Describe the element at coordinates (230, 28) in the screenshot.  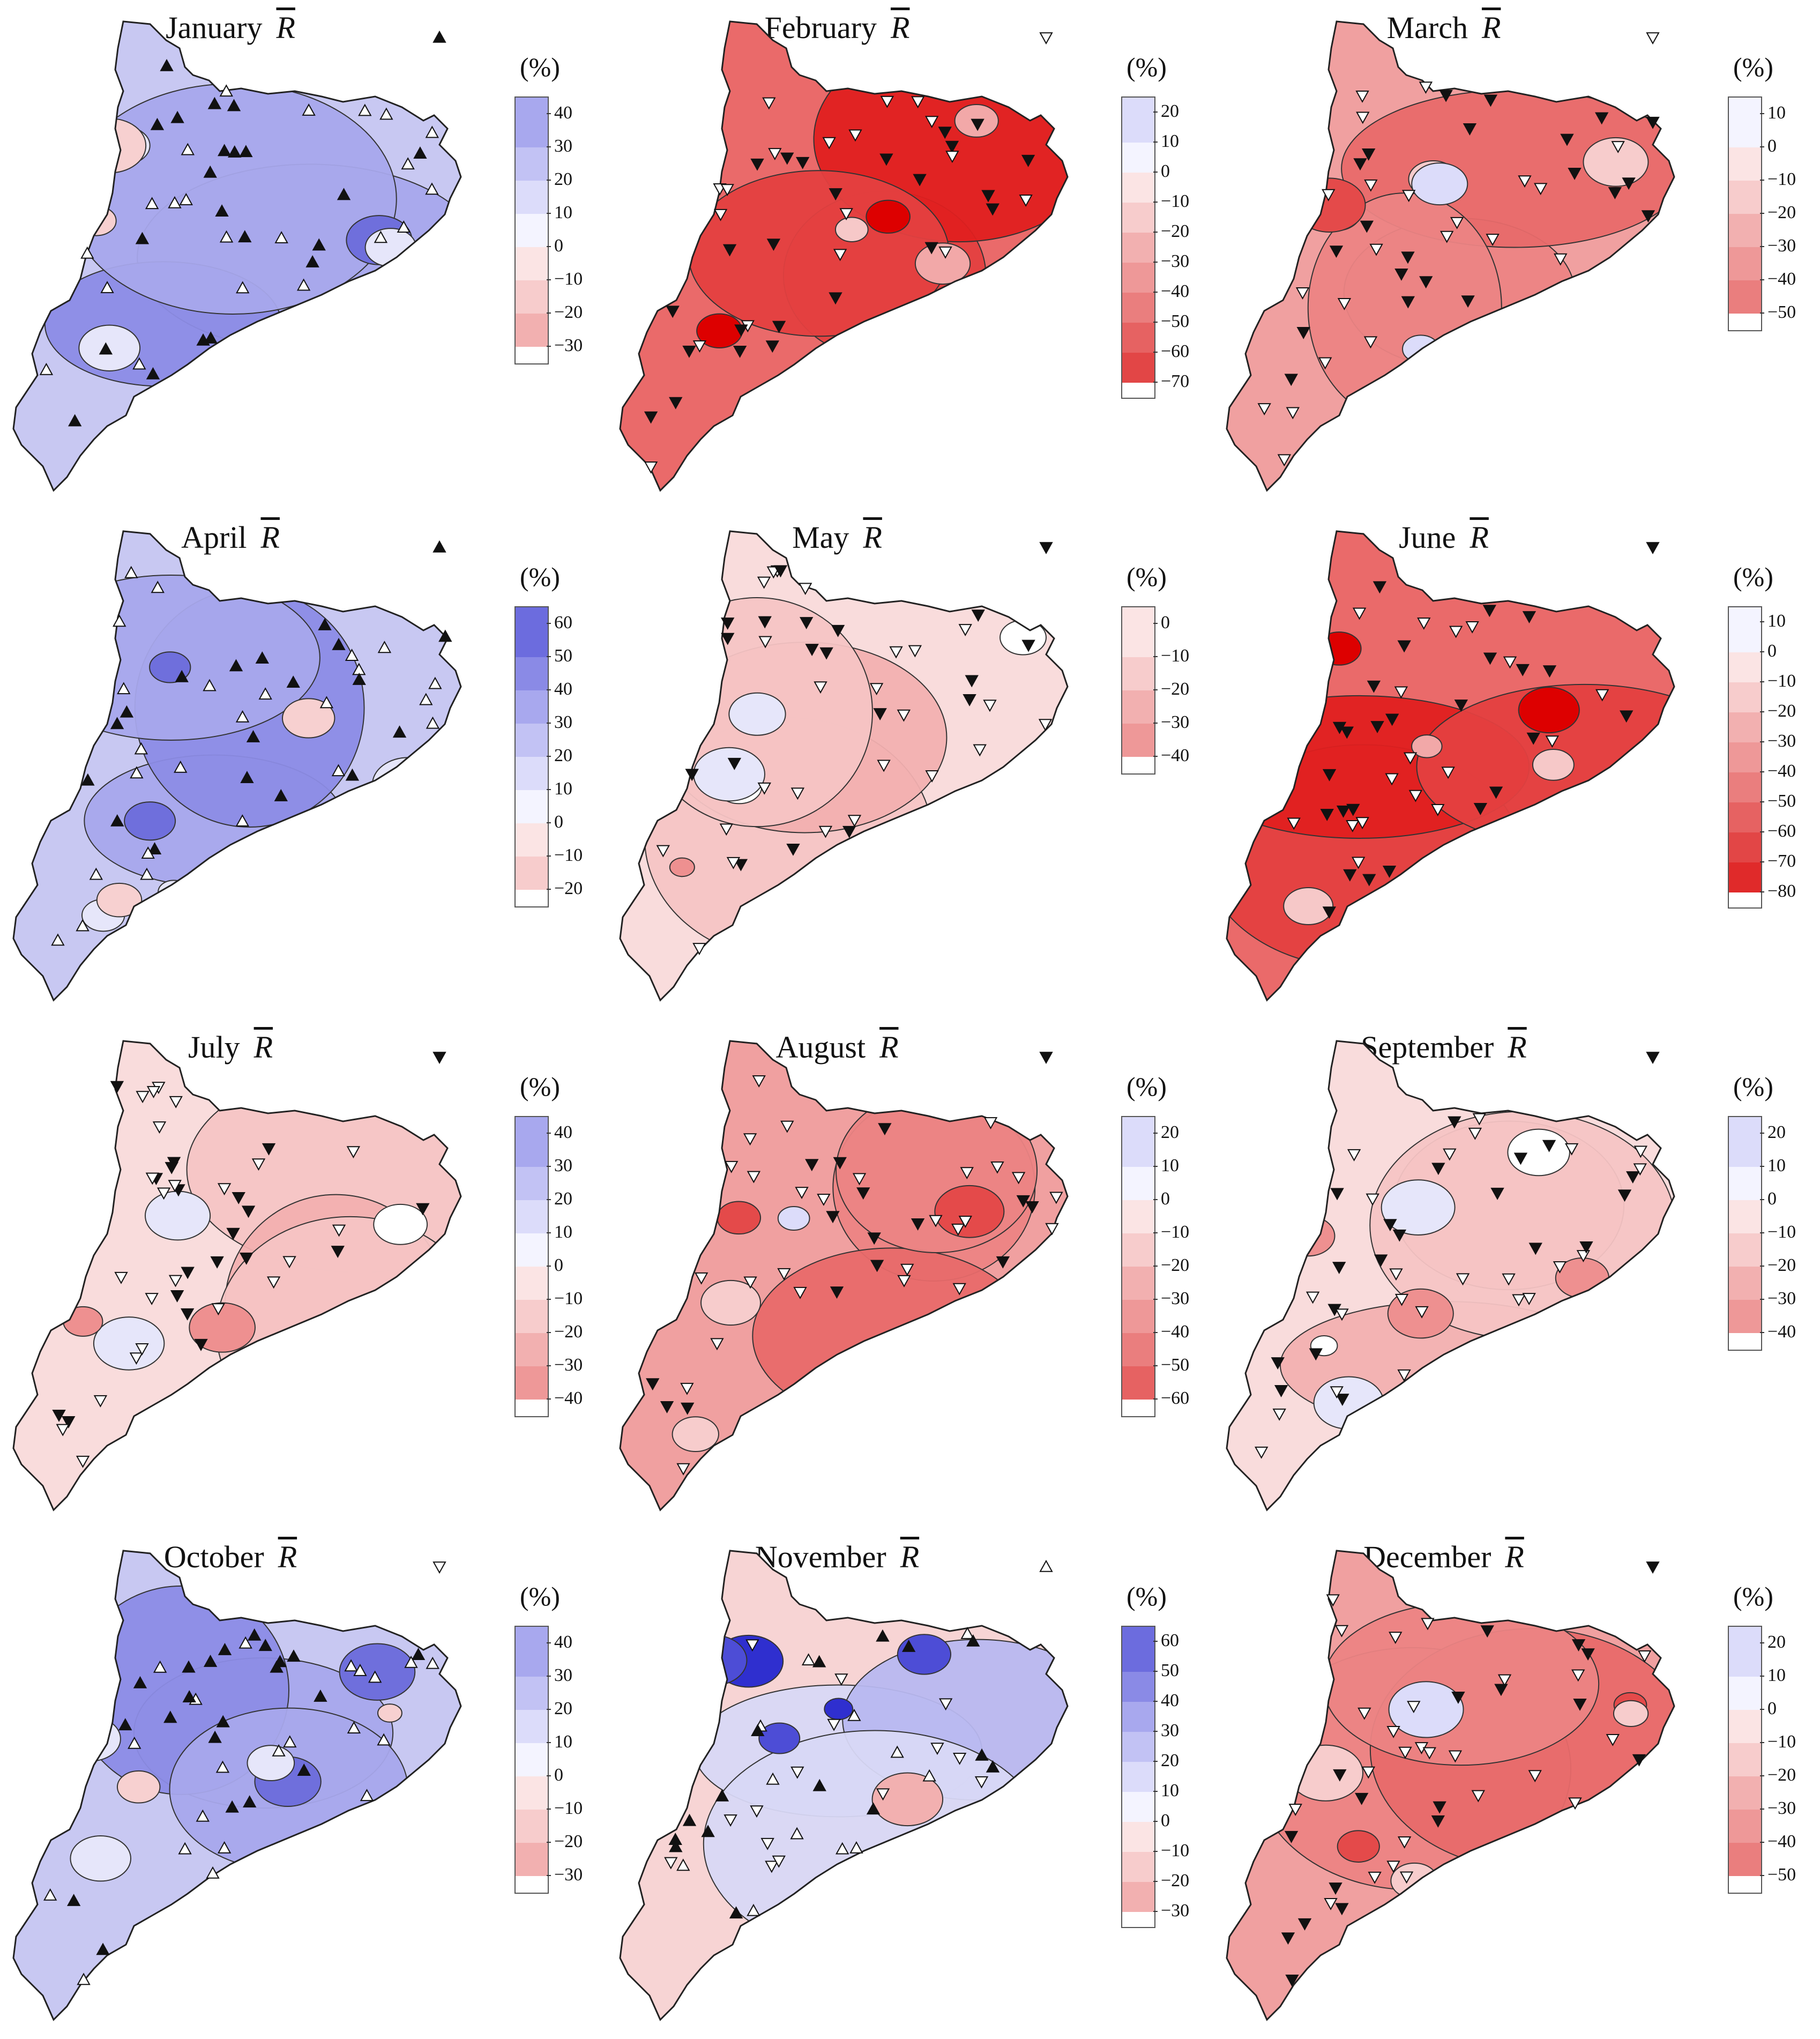
I see `panel-title: January R` at that location.